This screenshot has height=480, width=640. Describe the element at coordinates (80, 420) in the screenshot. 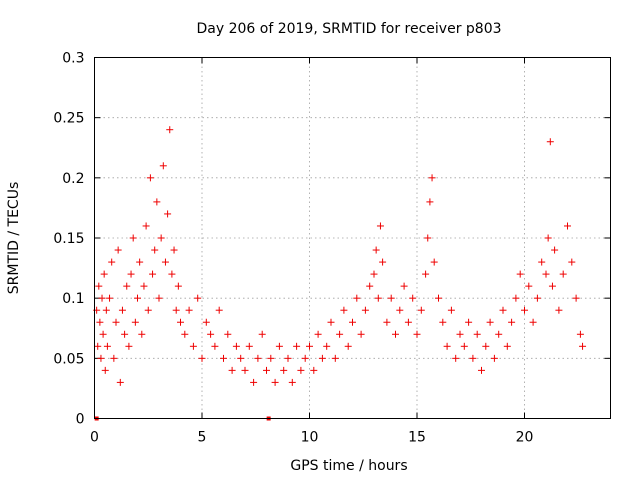

I see `y-tick-label: 0` at that location.